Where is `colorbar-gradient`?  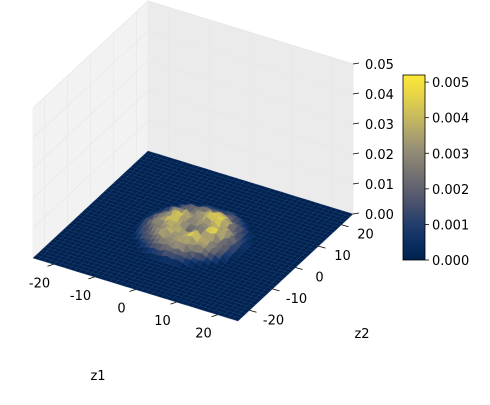
colorbar-gradient is located at coordinates (414, 167).